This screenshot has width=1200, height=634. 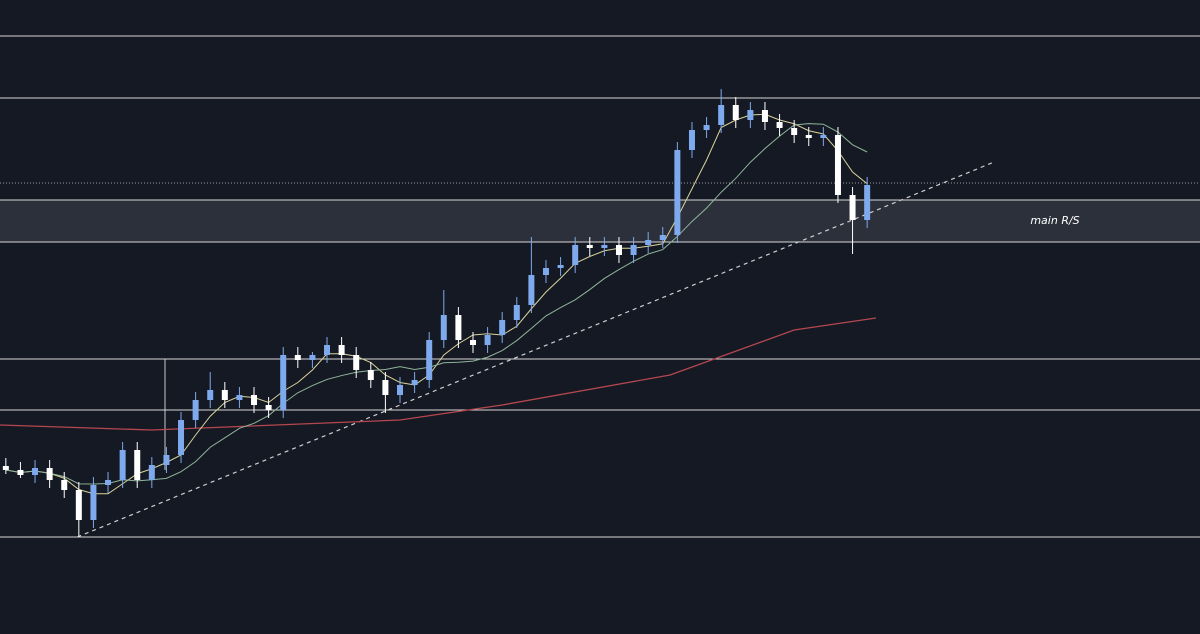 I want to click on zone-label: main R/S, so click(x=1054, y=220).